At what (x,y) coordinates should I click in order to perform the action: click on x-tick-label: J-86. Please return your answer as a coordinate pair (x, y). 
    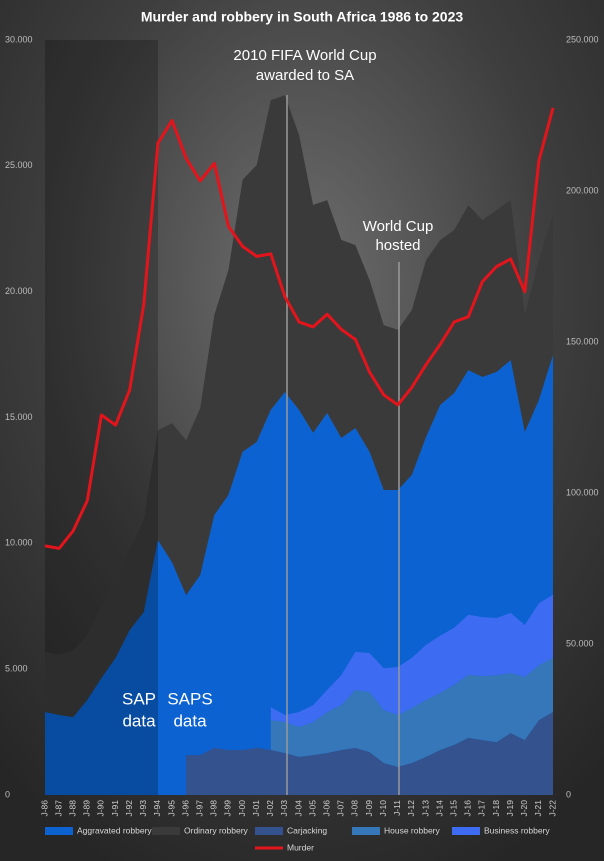
    Looking at the image, I should click on (44, 808).